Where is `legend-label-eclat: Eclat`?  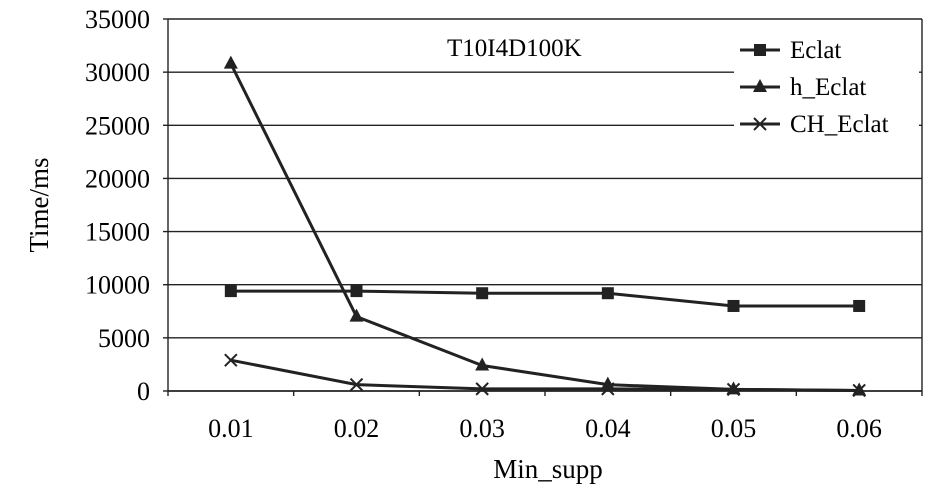 legend-label-eclat: Eclat is located at coordinates (815, 50).